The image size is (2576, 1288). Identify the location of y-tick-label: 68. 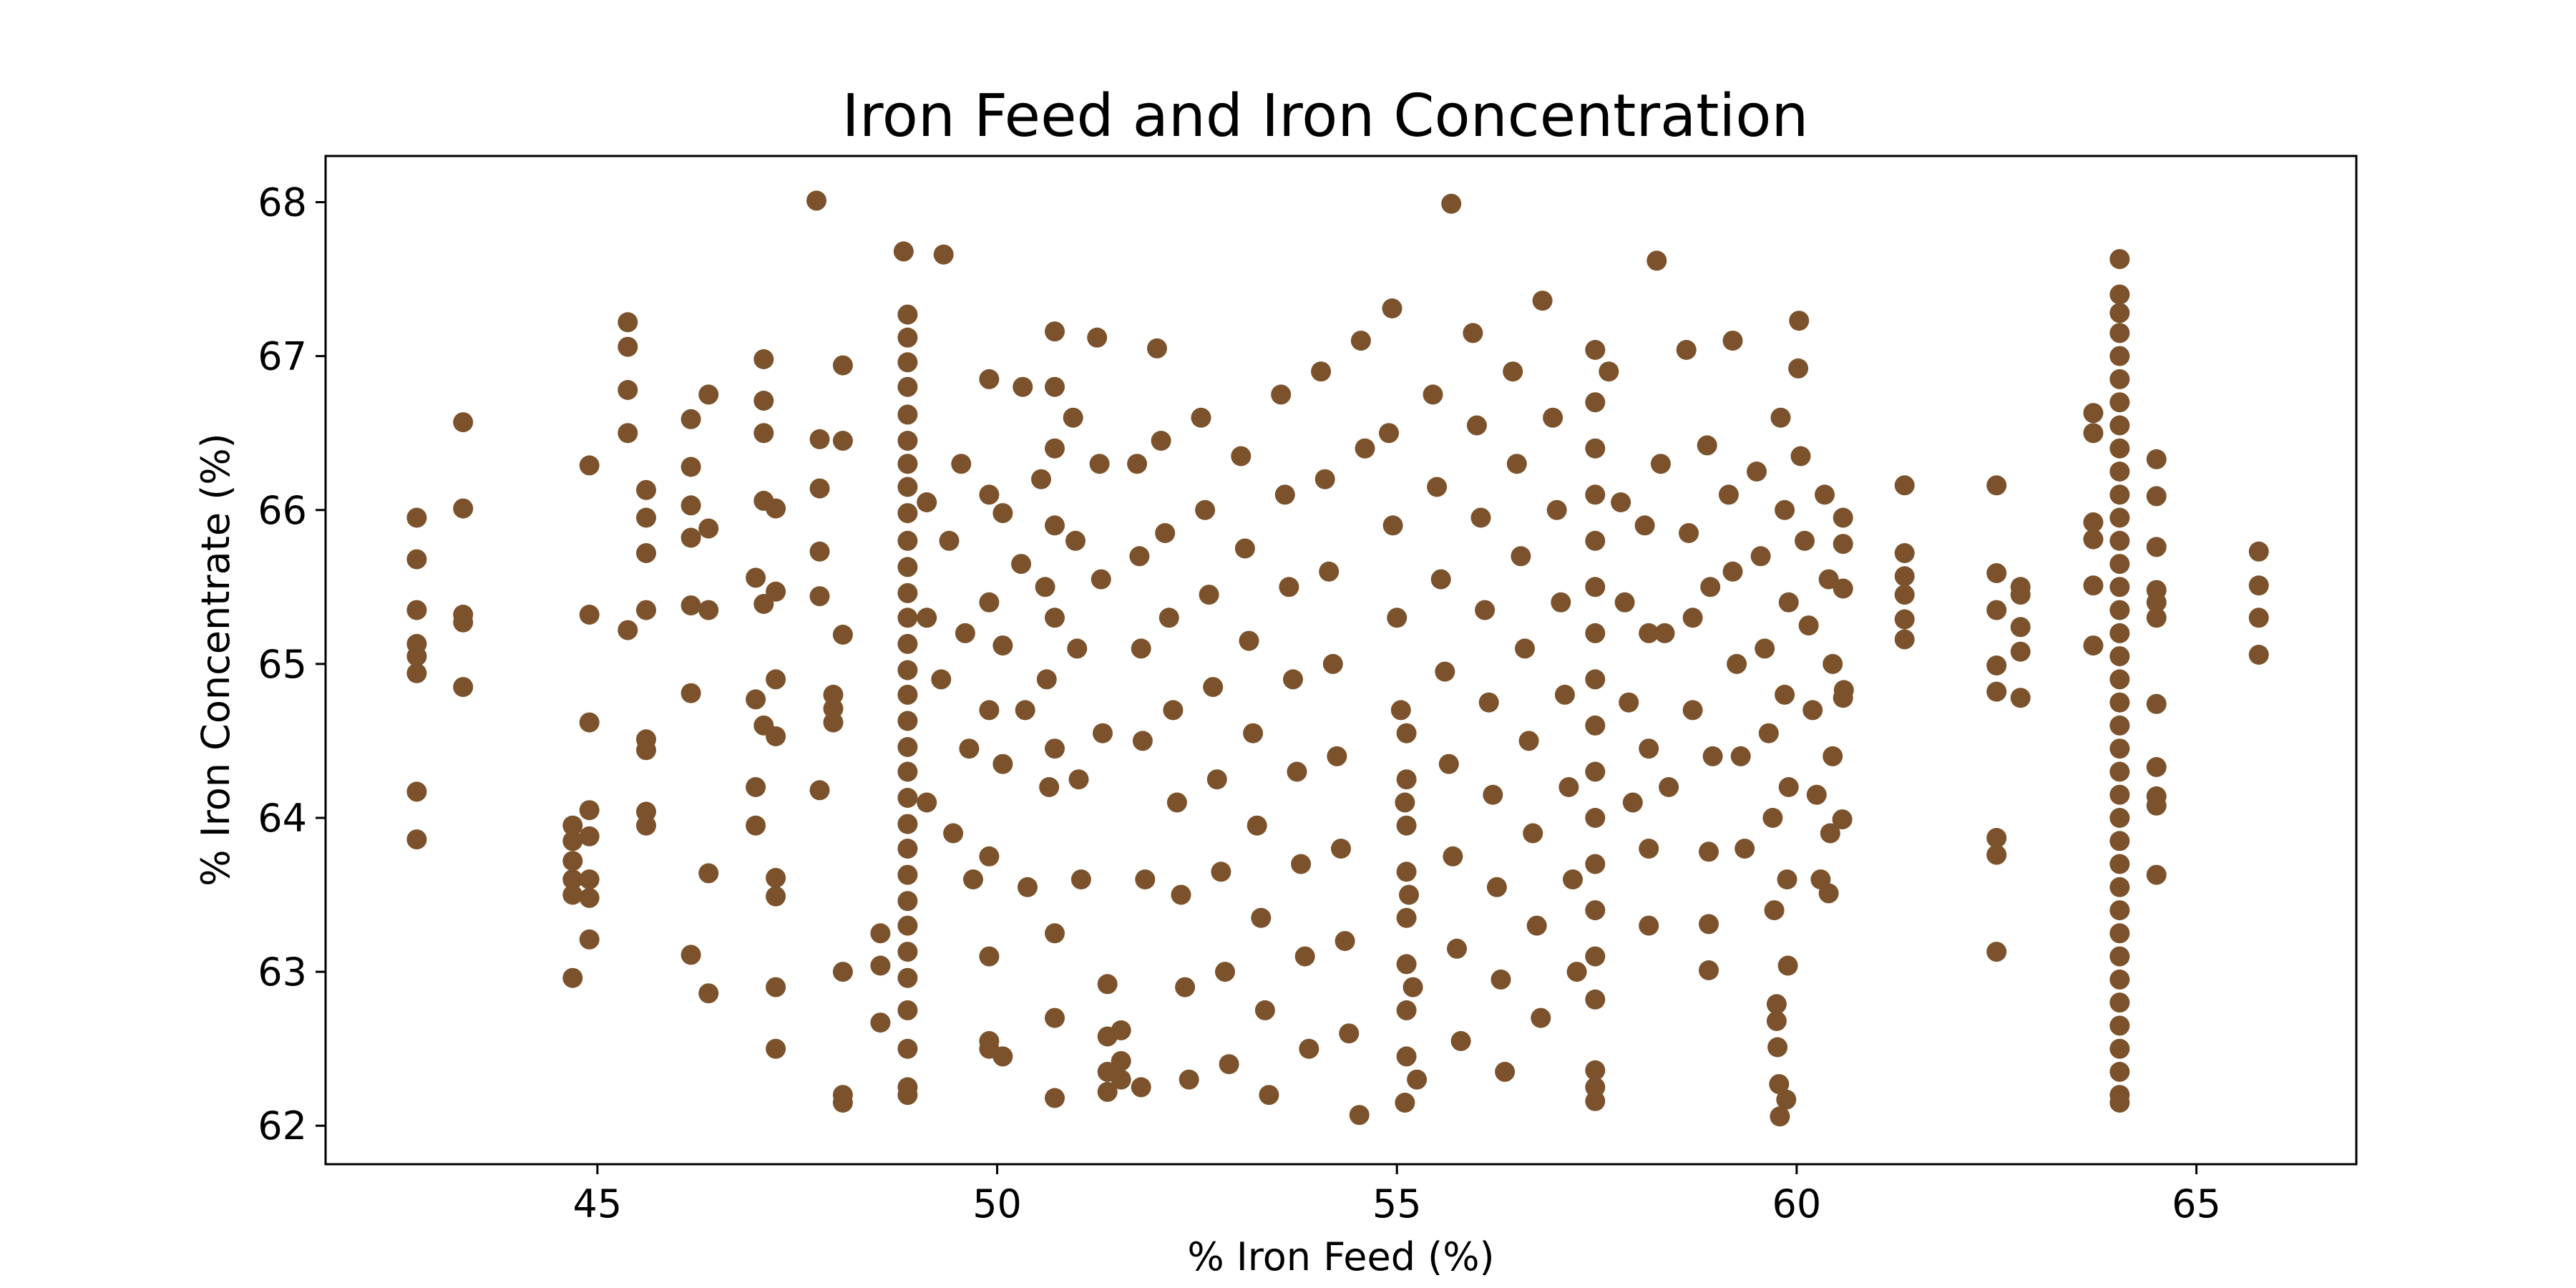
(282, 202).